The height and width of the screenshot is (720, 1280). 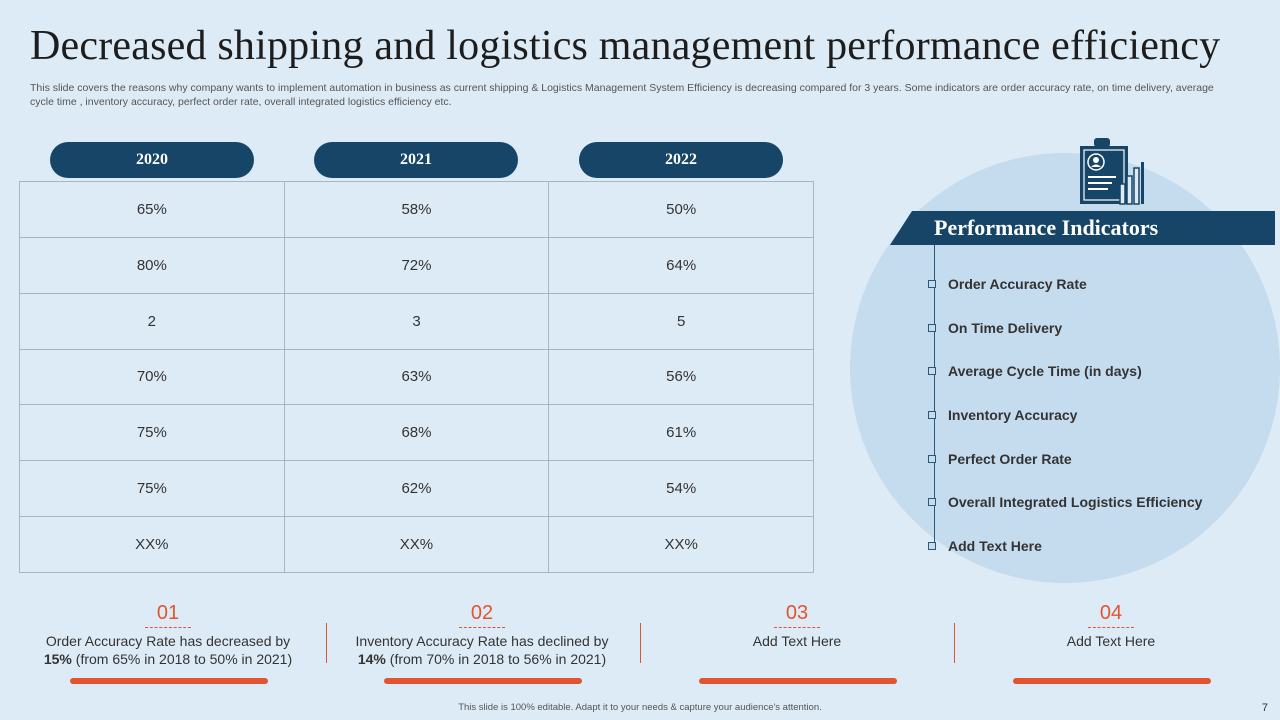 What do you see at coordinates (681, 160) in the screenshot?
I see `year-header-2022: 2022` at bounding box center [681, 160].